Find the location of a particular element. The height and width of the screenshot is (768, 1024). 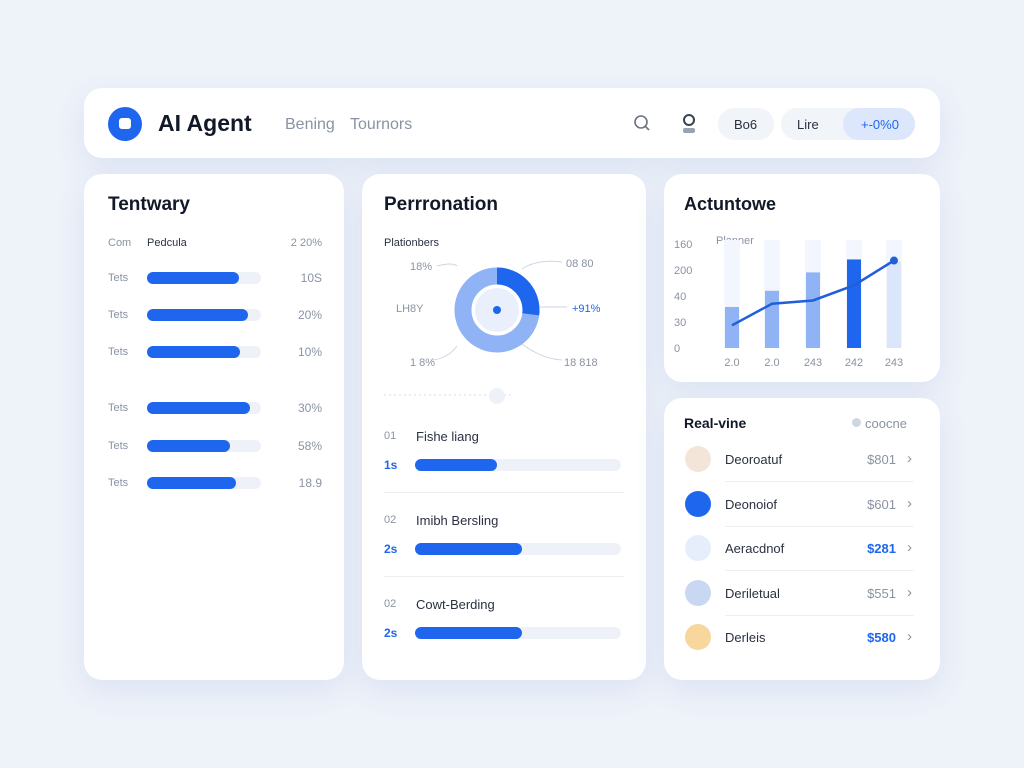

item-title: Imibh Bersling is located at coordinates (457, 520).